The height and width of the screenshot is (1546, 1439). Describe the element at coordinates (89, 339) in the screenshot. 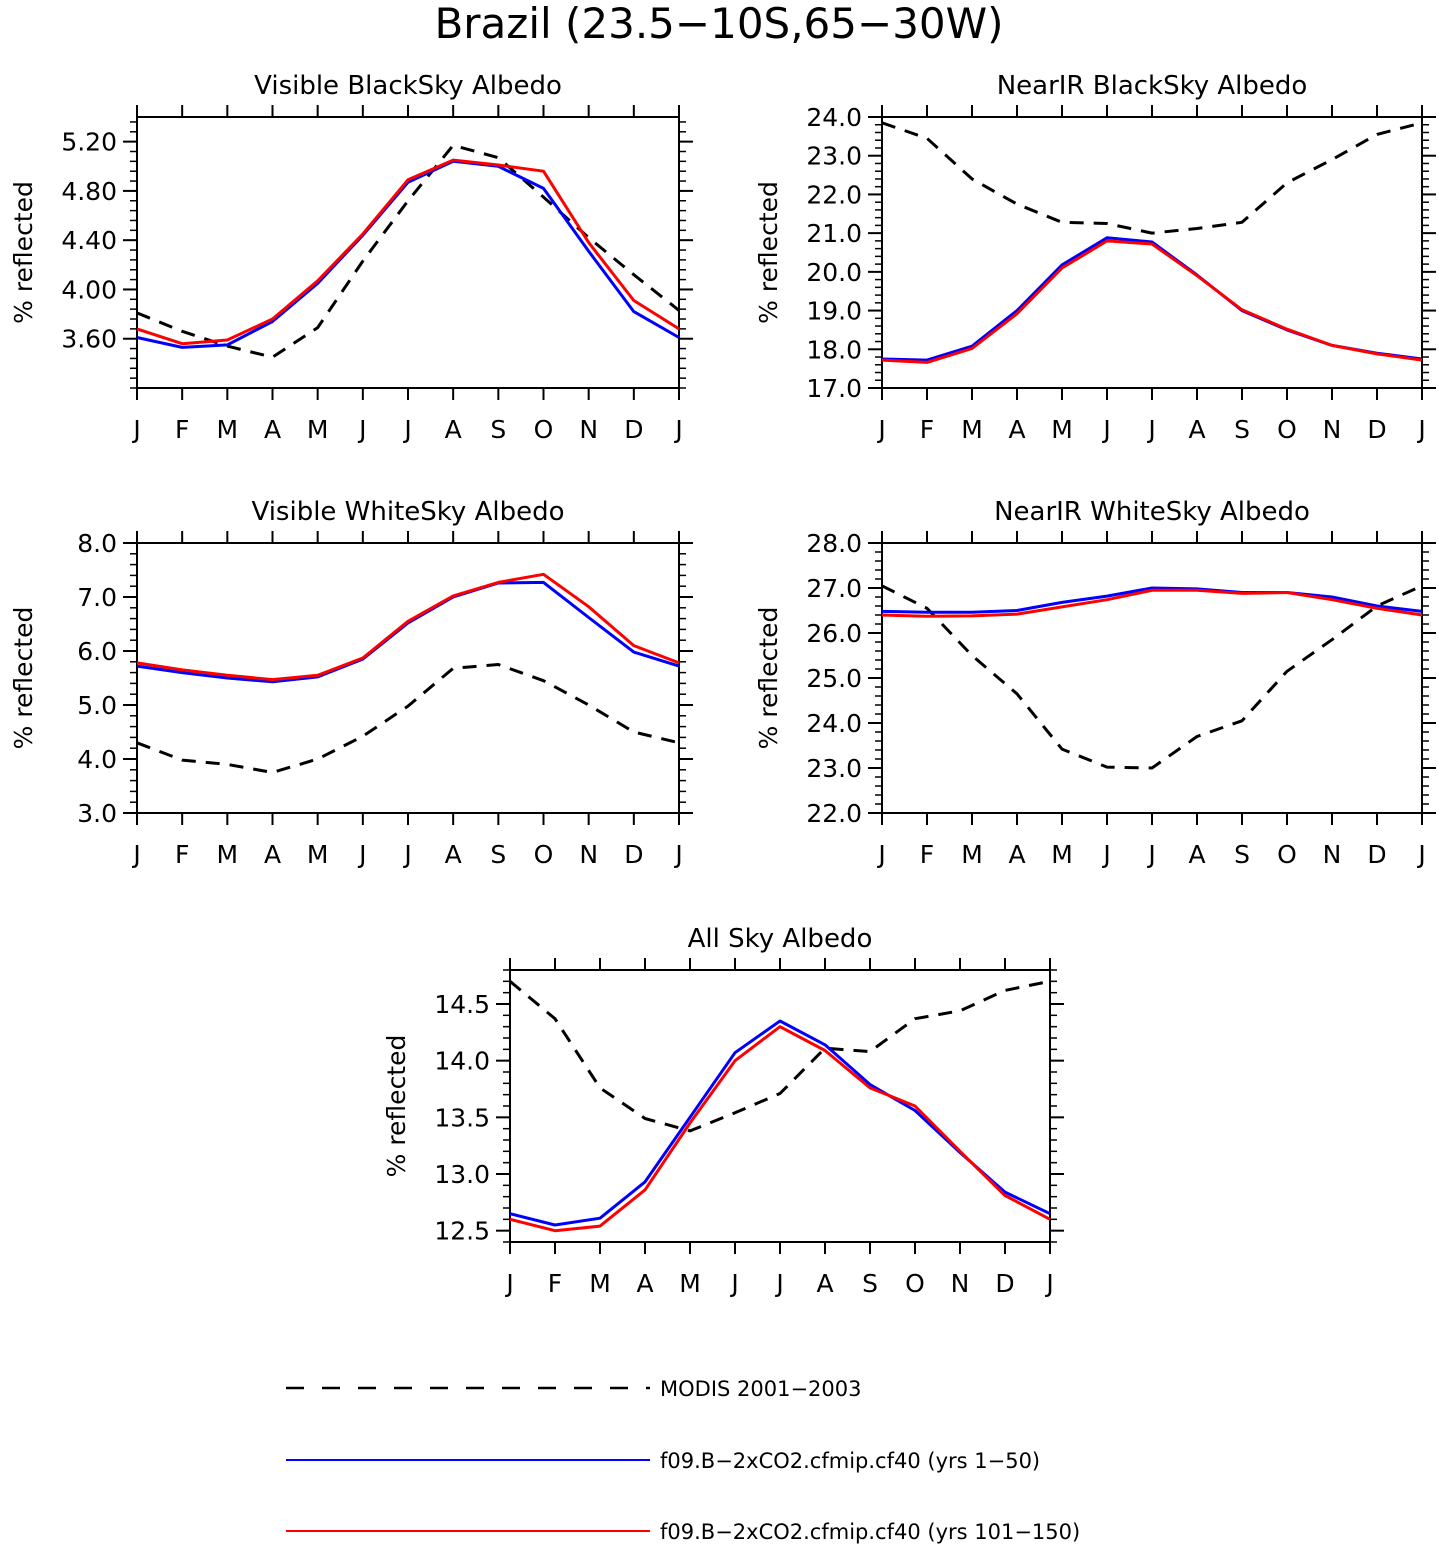

I see `y-tick-label: 3.60` at that location.